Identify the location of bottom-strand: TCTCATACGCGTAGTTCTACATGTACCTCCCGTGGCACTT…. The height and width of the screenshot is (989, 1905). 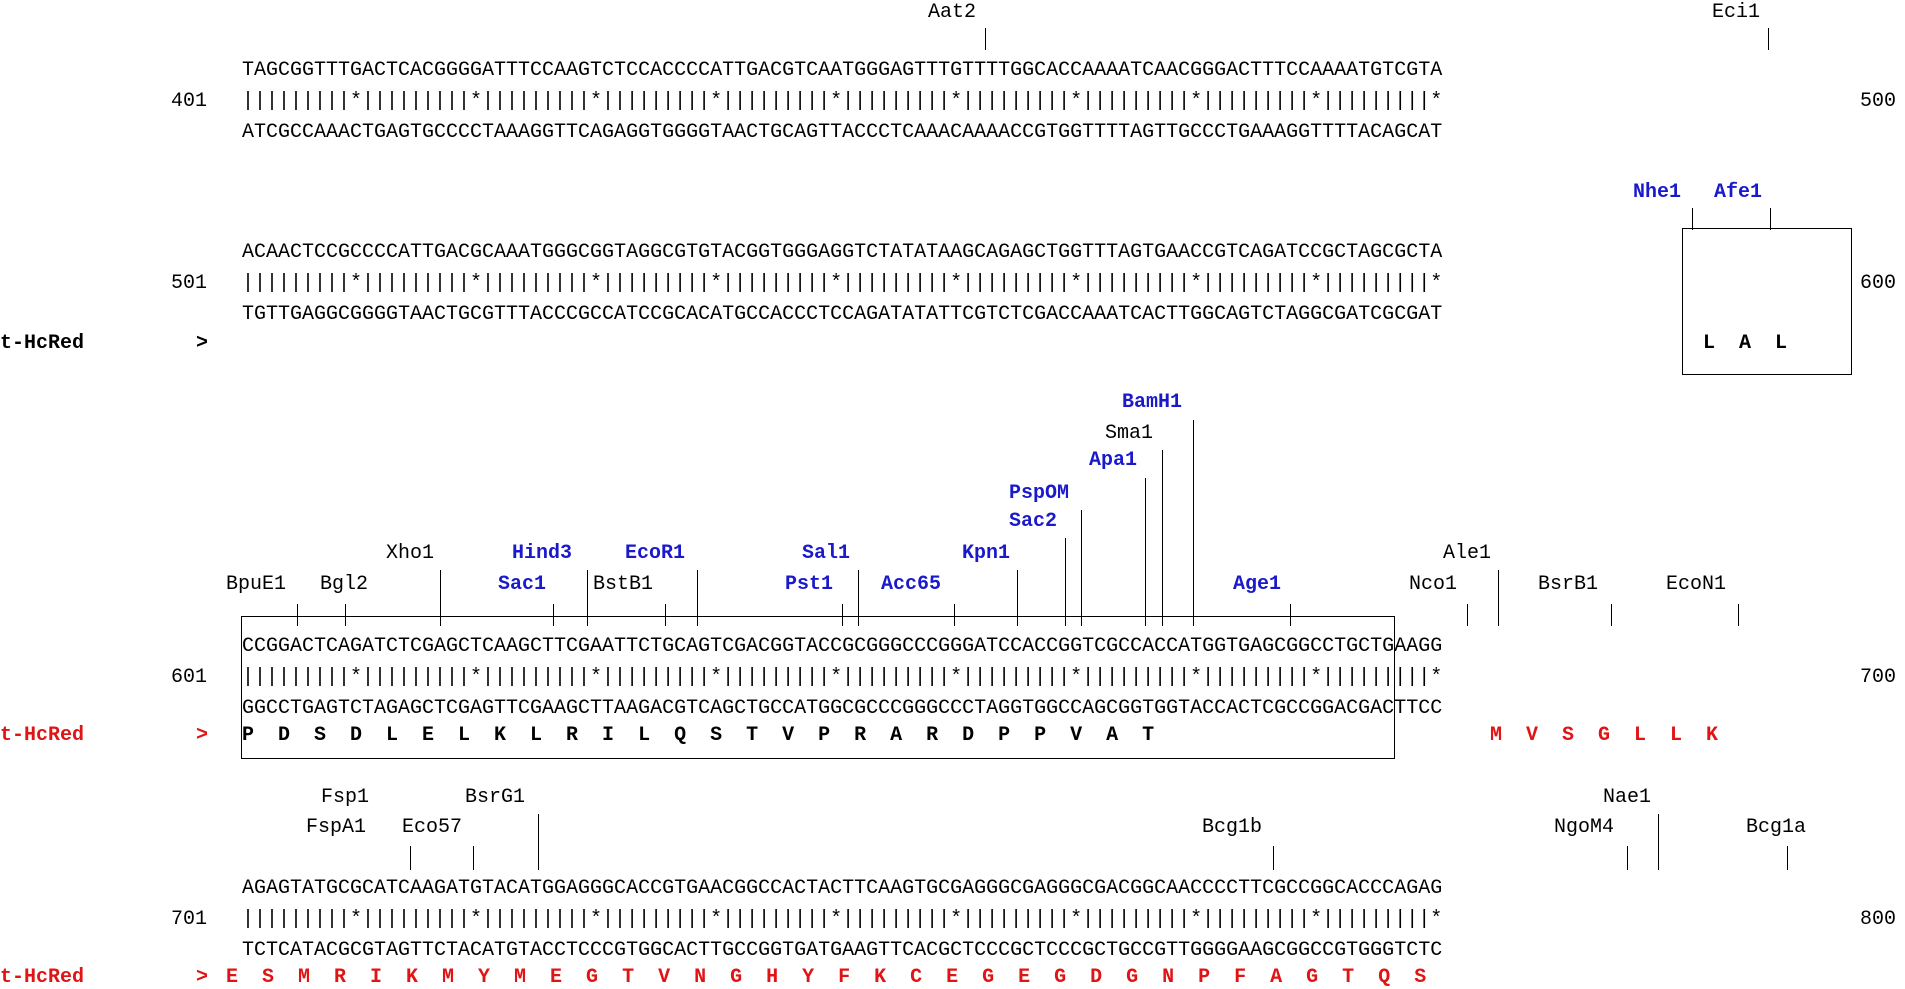
(842, 950).